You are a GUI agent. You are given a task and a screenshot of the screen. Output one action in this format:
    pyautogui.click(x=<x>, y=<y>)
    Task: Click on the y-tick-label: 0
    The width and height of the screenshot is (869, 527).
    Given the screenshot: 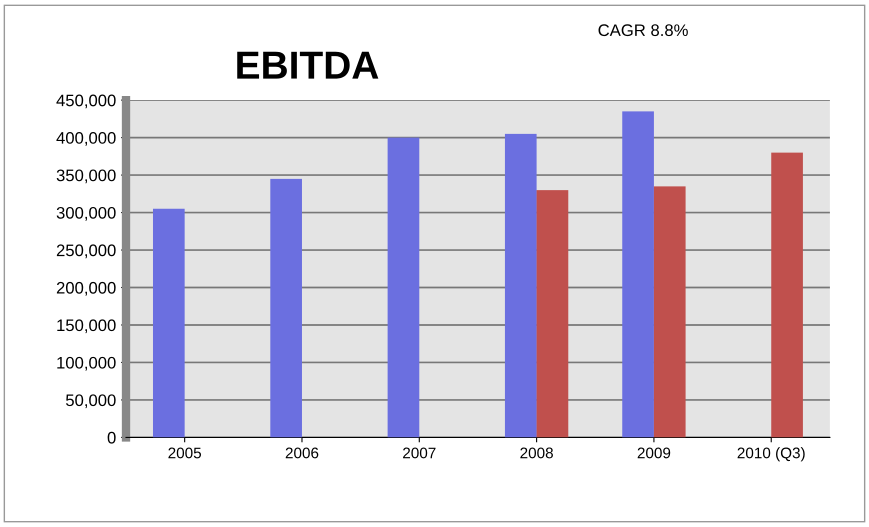 What is the action you would take?
    pyautogui.click(x=112, y=438)
    